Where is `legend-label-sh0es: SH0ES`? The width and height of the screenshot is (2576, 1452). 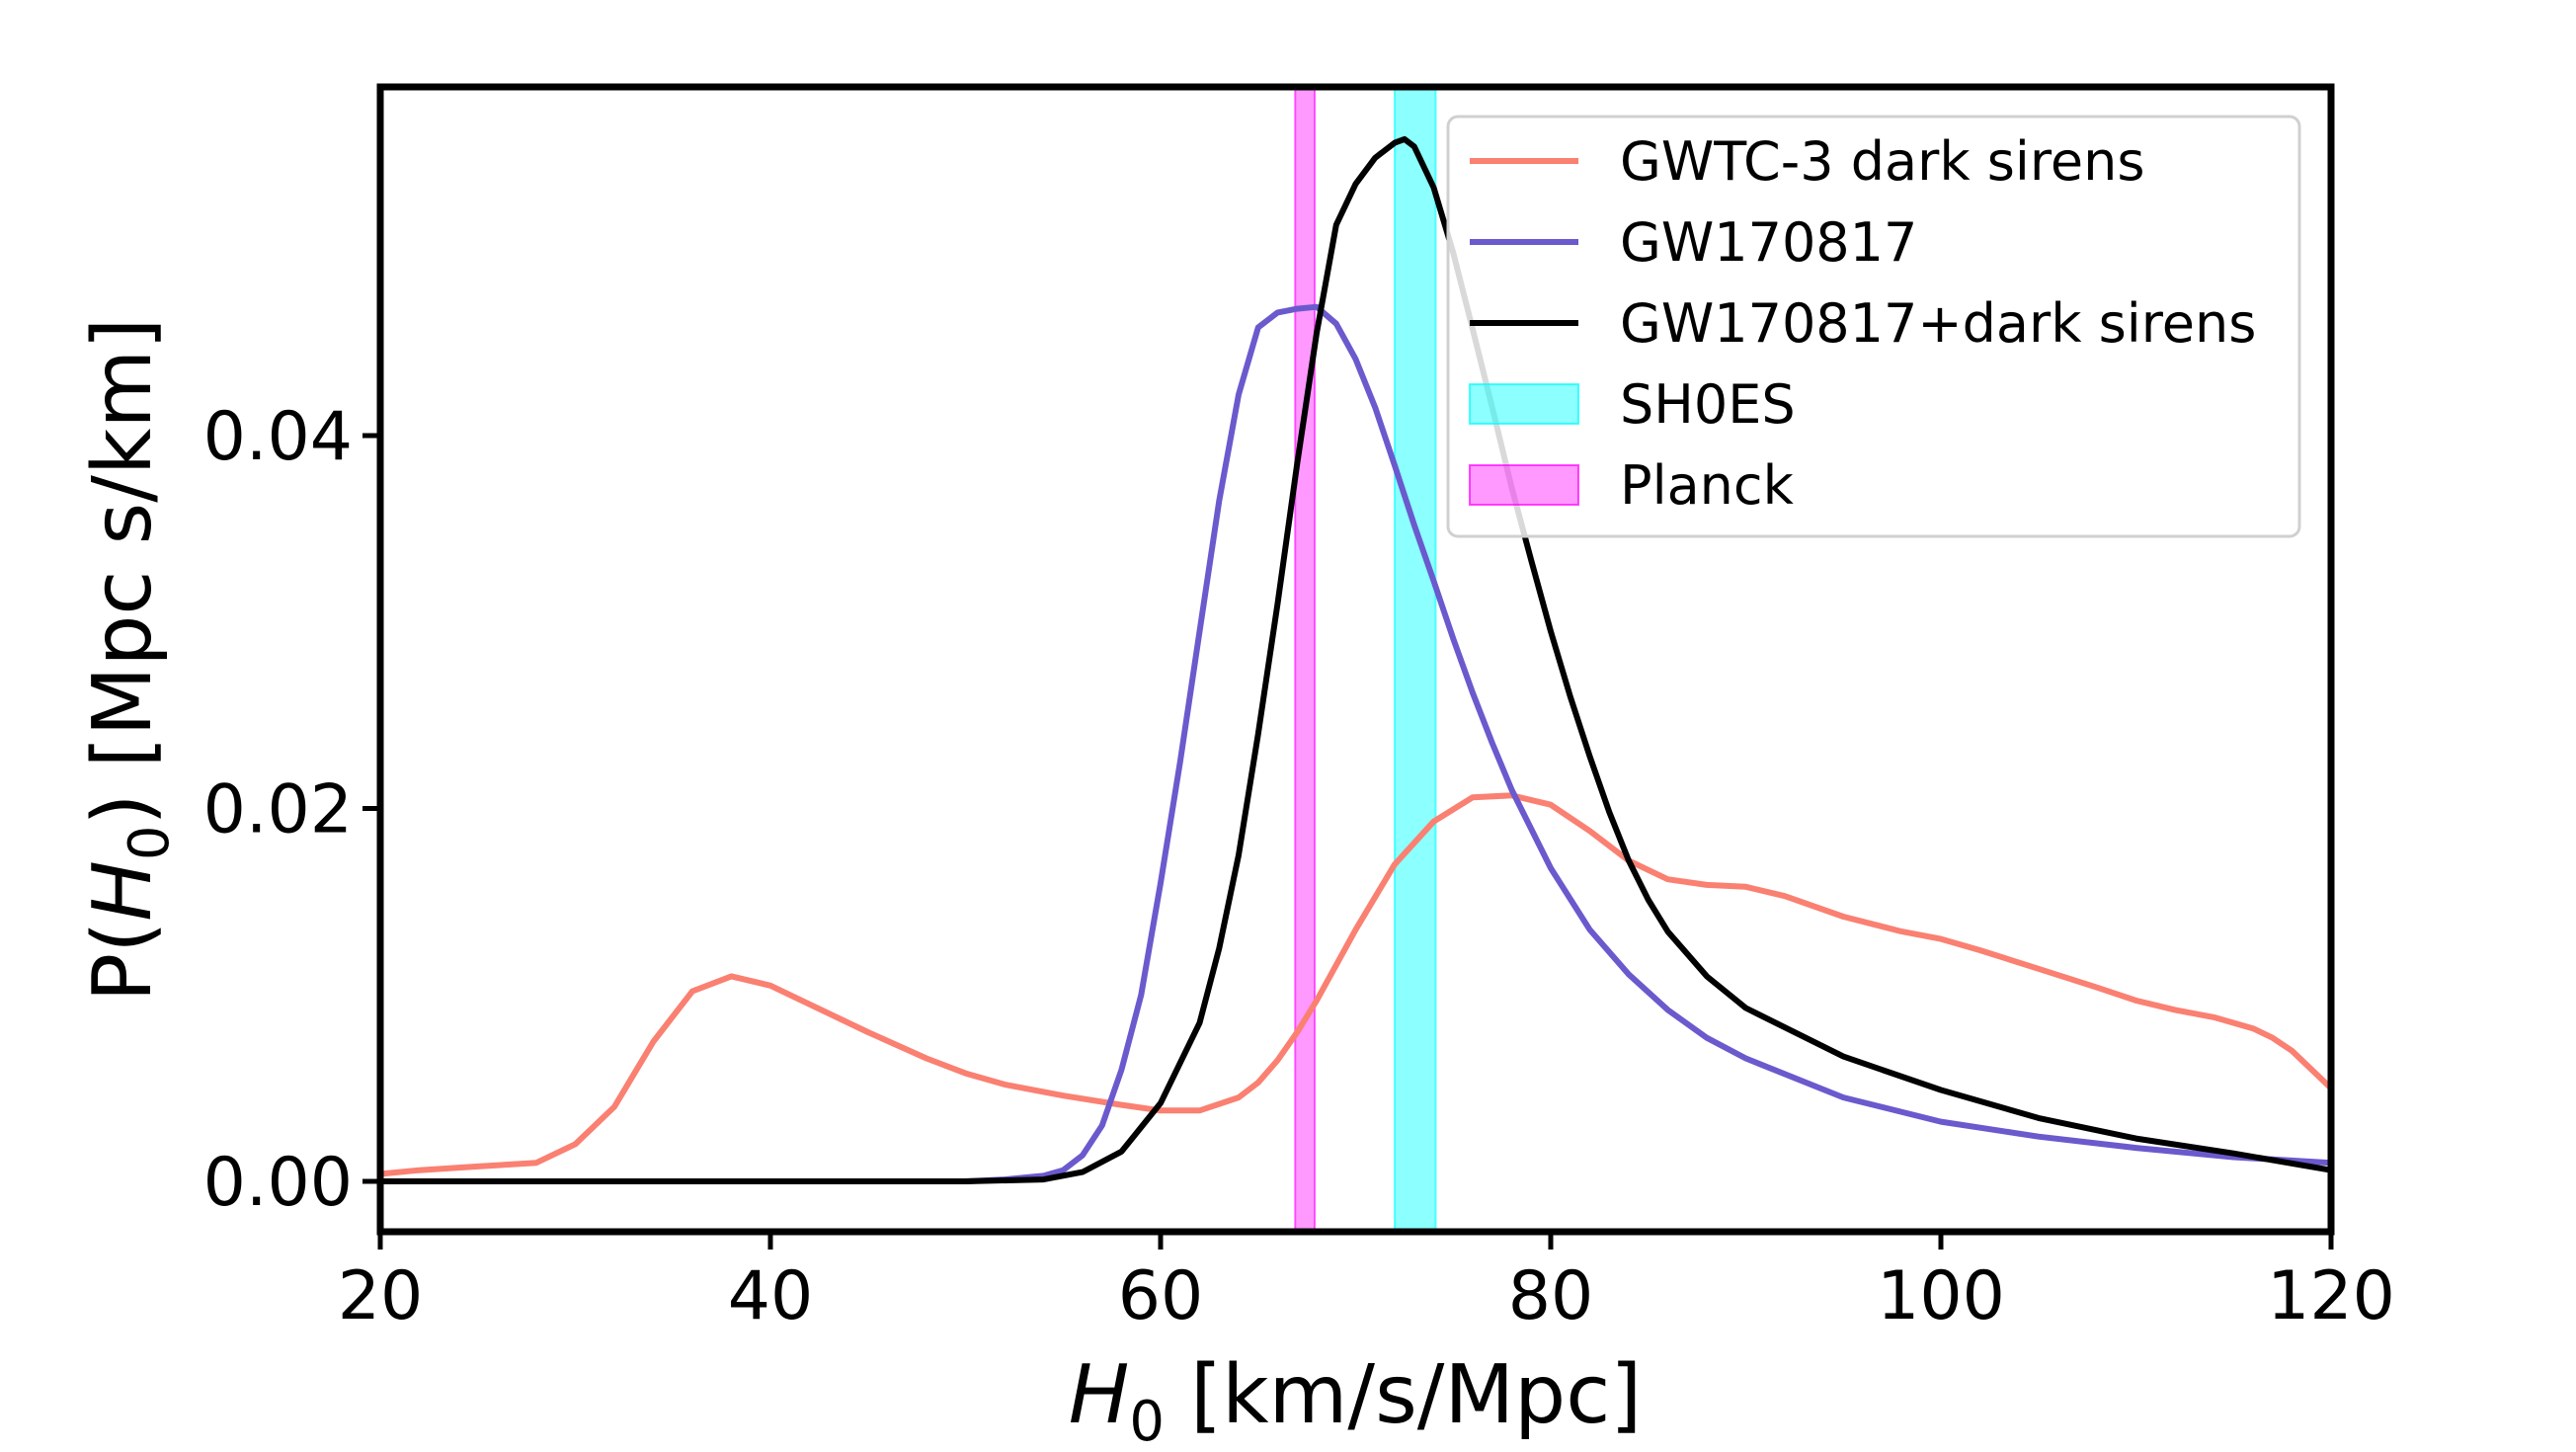 legend-label-sh0es: SH0ES is located at coordinates (1708, 405).